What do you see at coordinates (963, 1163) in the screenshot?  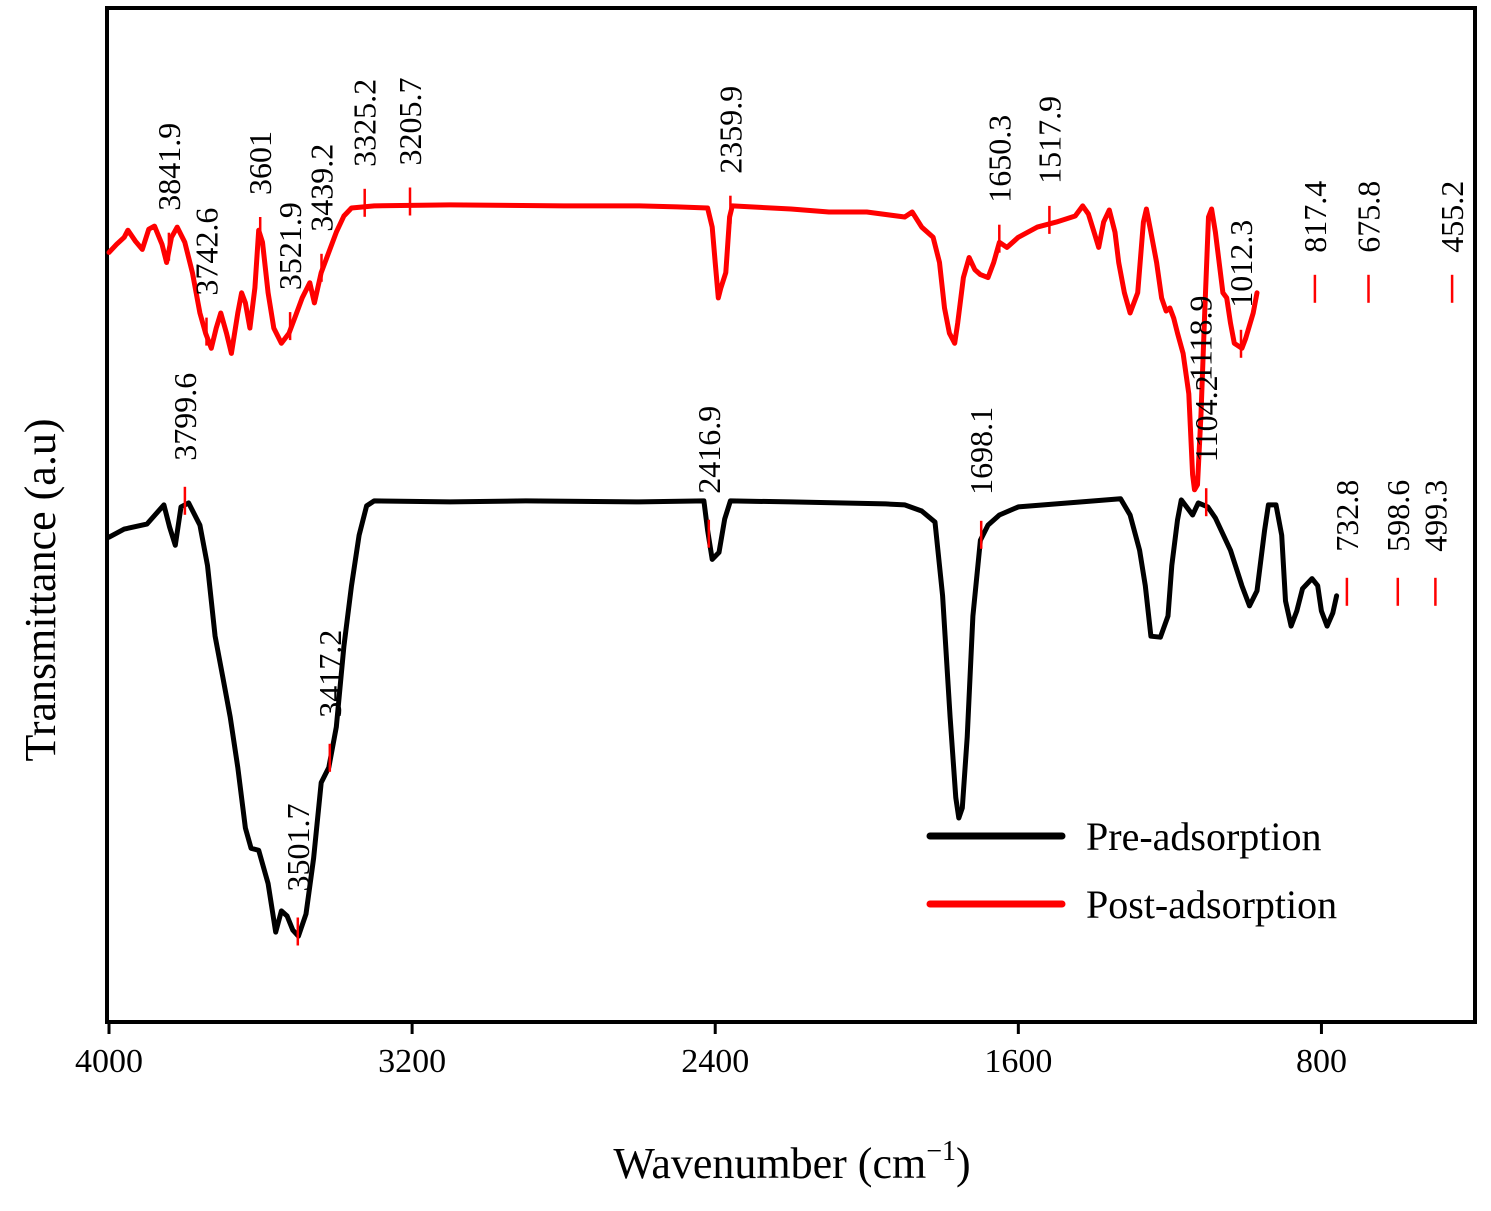 I see `x-axis-title-close: )` at bounding box center [963, 1163].